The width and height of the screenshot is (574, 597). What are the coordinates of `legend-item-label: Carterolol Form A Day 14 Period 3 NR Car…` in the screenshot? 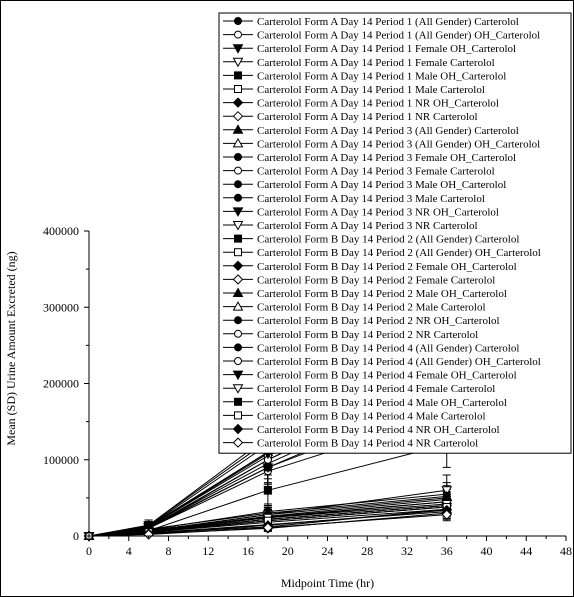 It's located at (367, 226).